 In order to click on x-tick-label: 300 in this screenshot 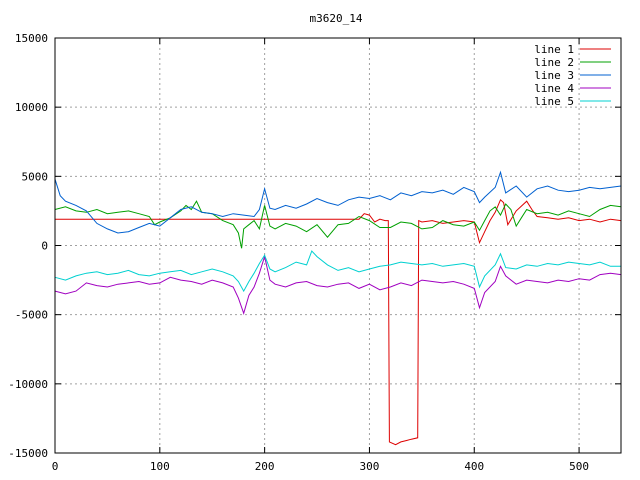, I will do `click(370, 466)`.